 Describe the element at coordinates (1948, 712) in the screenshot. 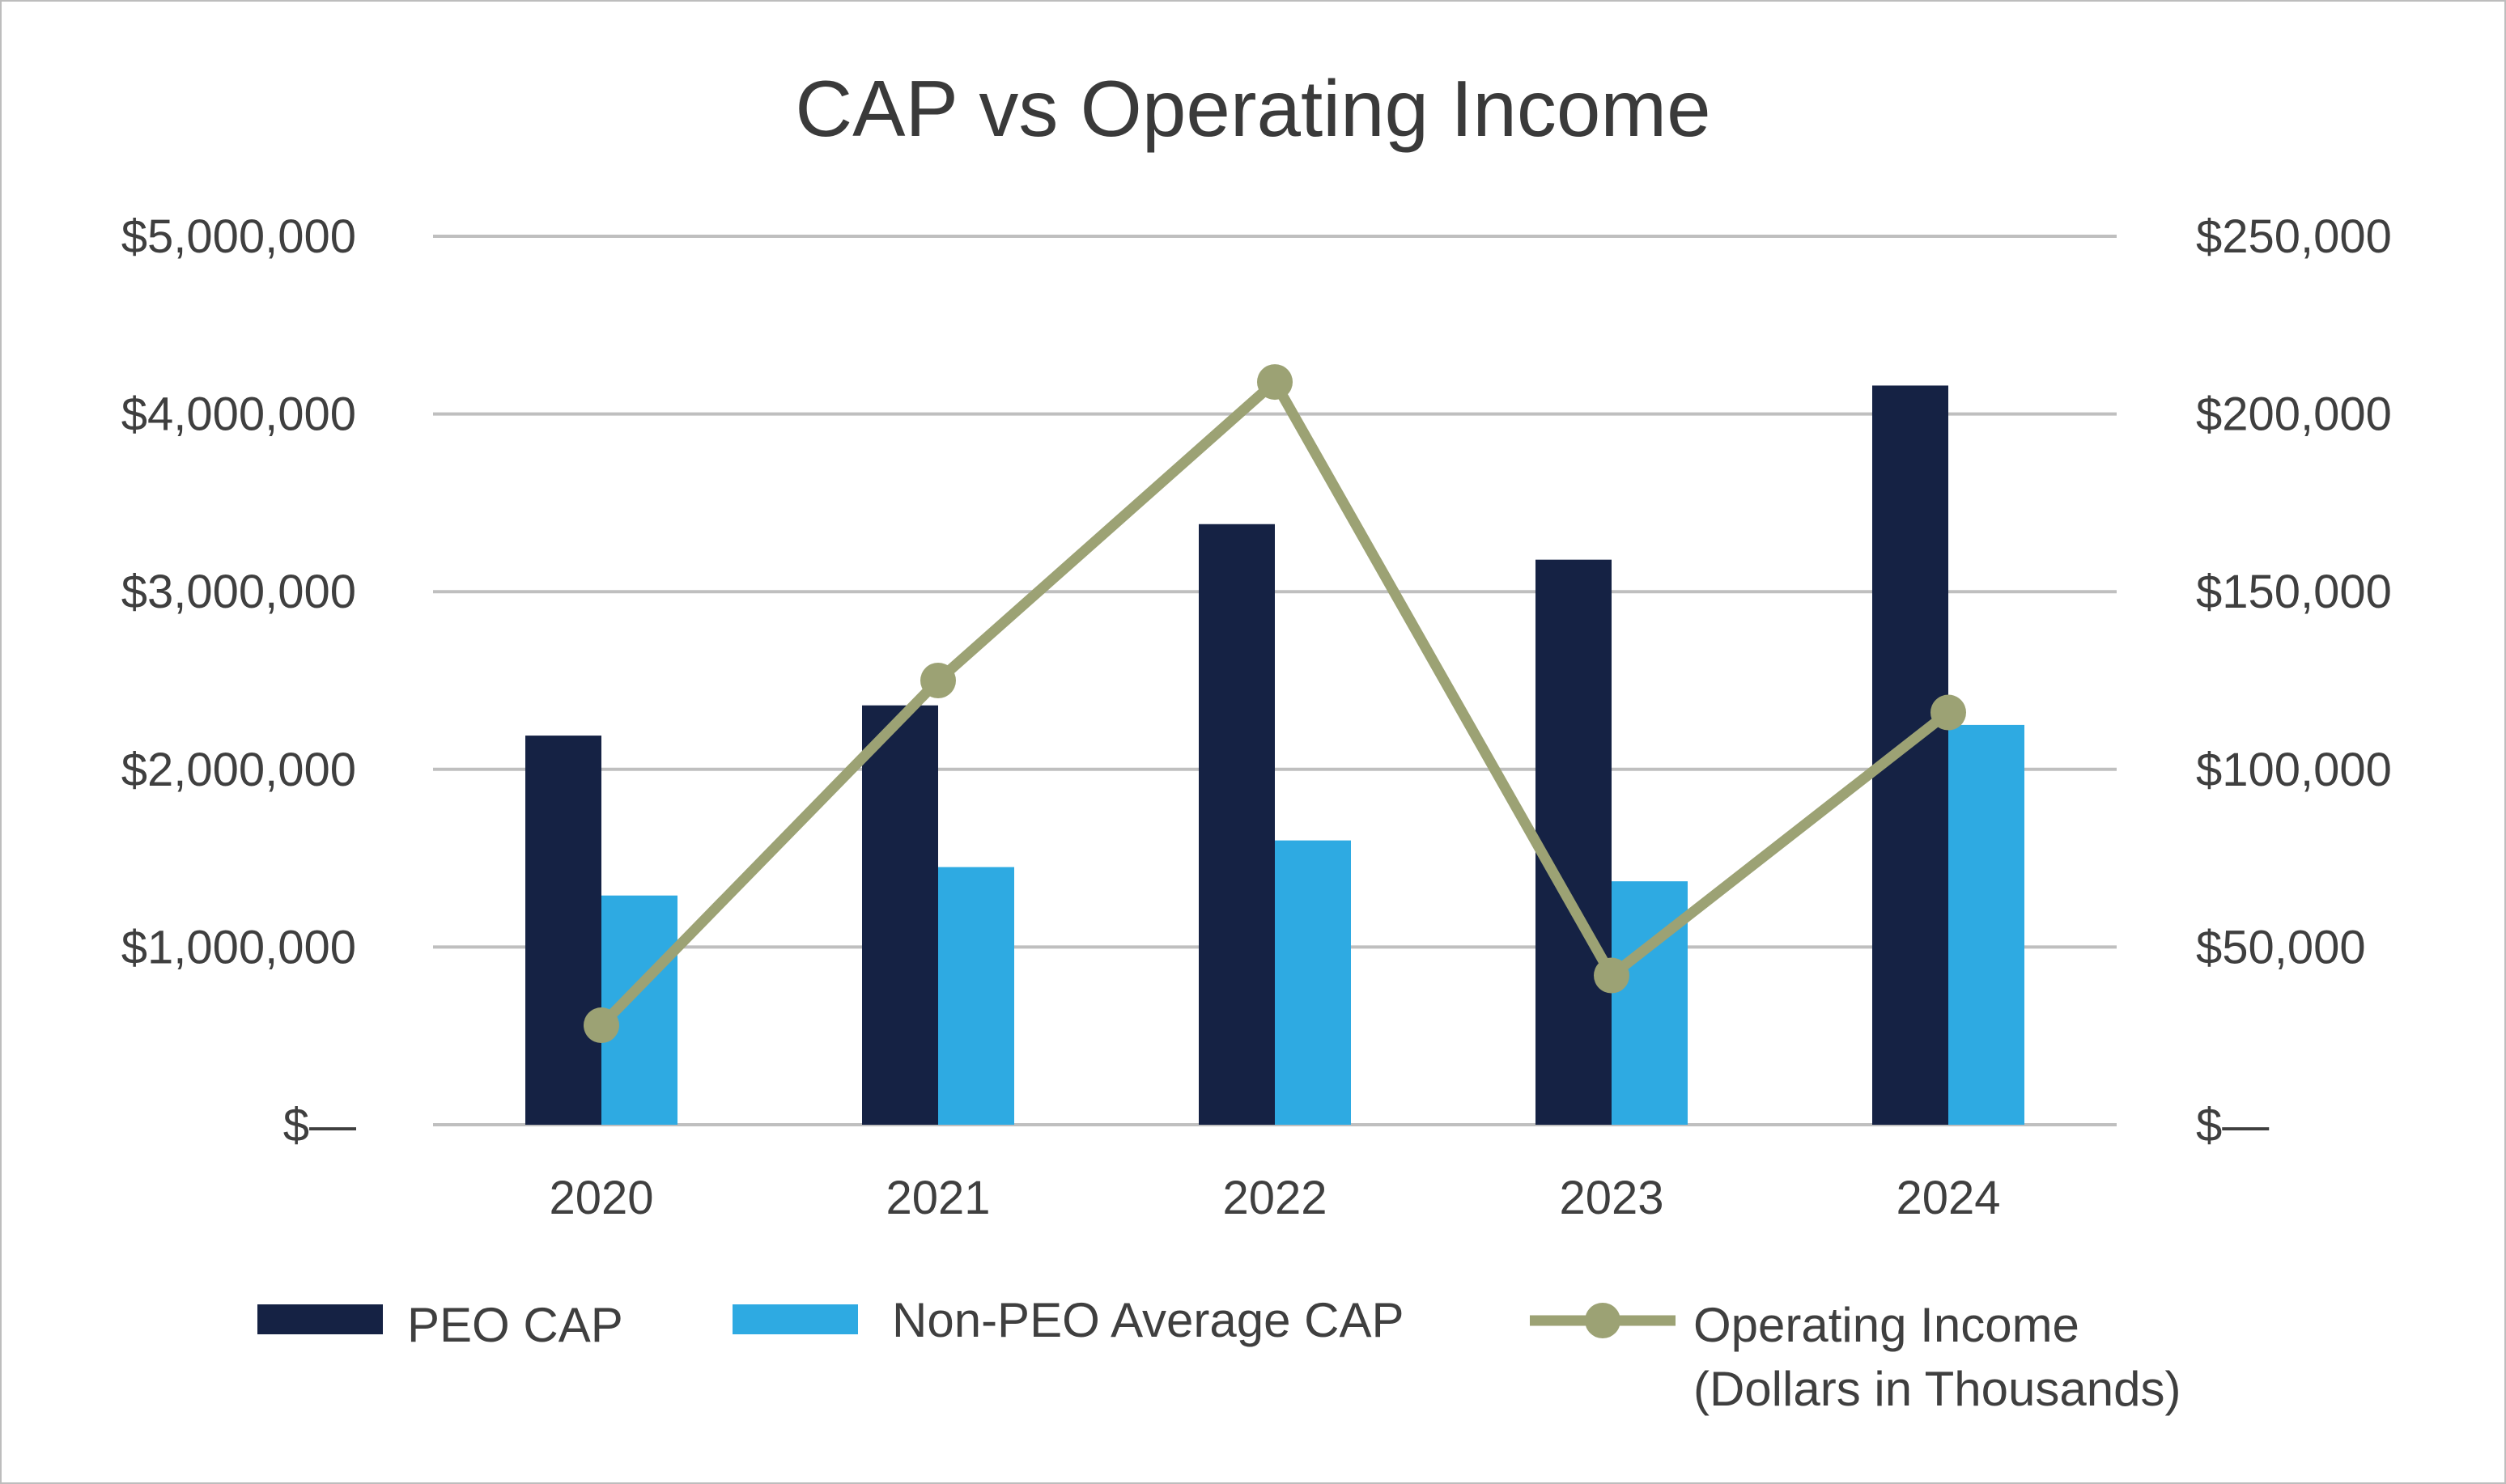

I see `point-operating-income-2024` at that location.